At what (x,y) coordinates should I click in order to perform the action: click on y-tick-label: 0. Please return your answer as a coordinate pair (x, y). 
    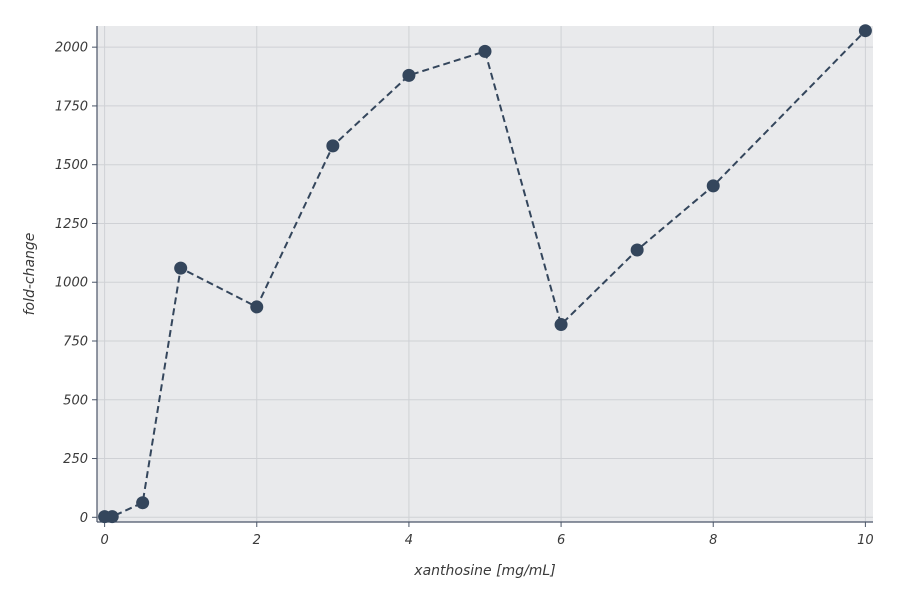
    Looking at the image, I should click on (84, 518).